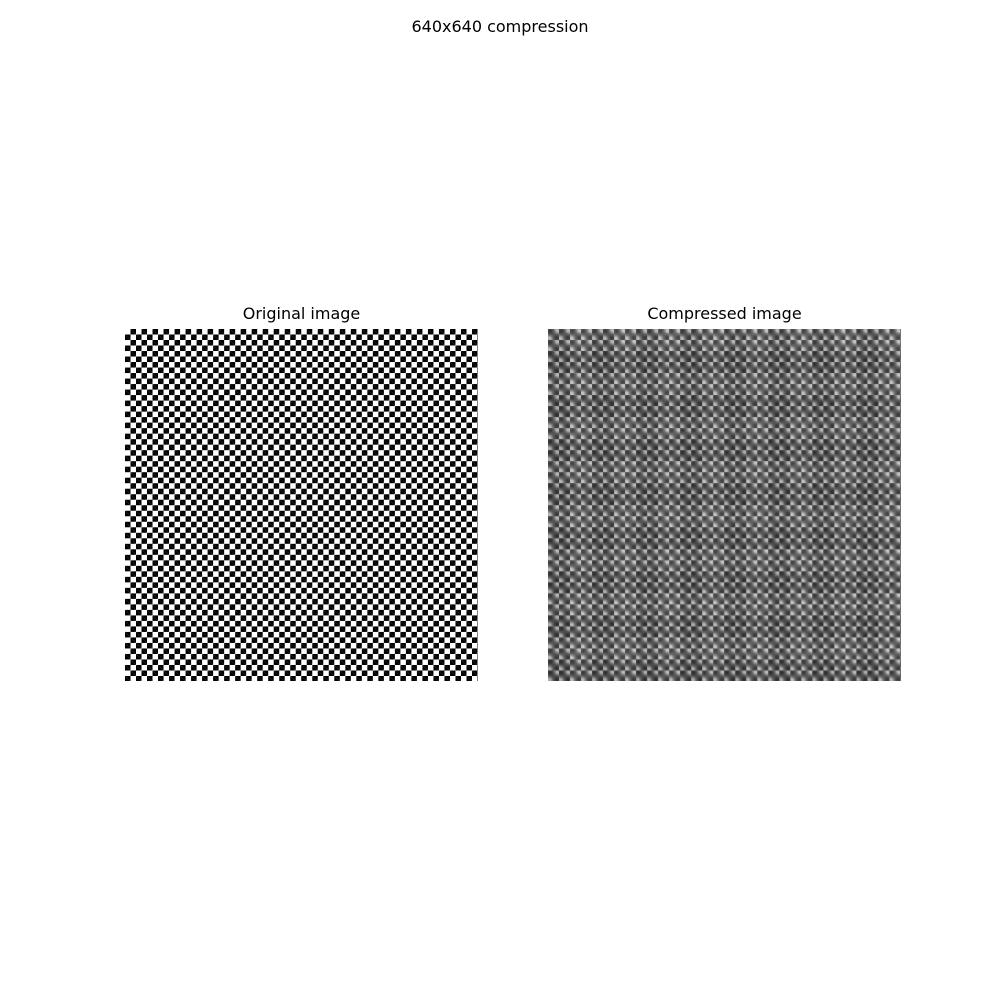 This screenshot has height=1000, width=1000. I want to click on original-image, so click(301, 505).